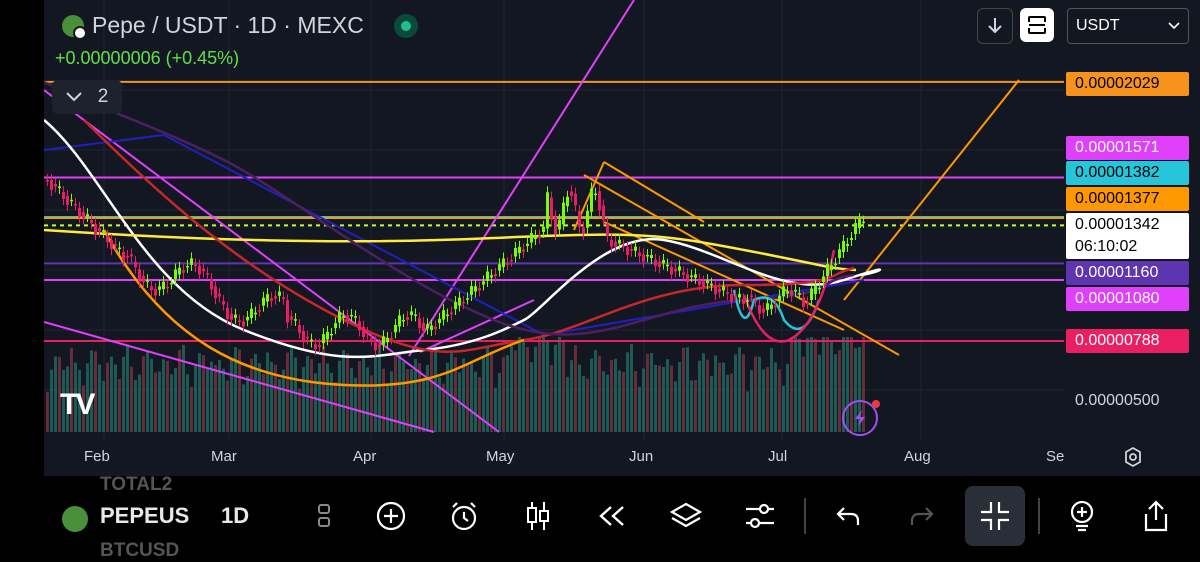  What do you see at coordinates (1127, 247) in the screenshot?
I see `price-label: 06:10:02` at bounding box center [1127, 247].